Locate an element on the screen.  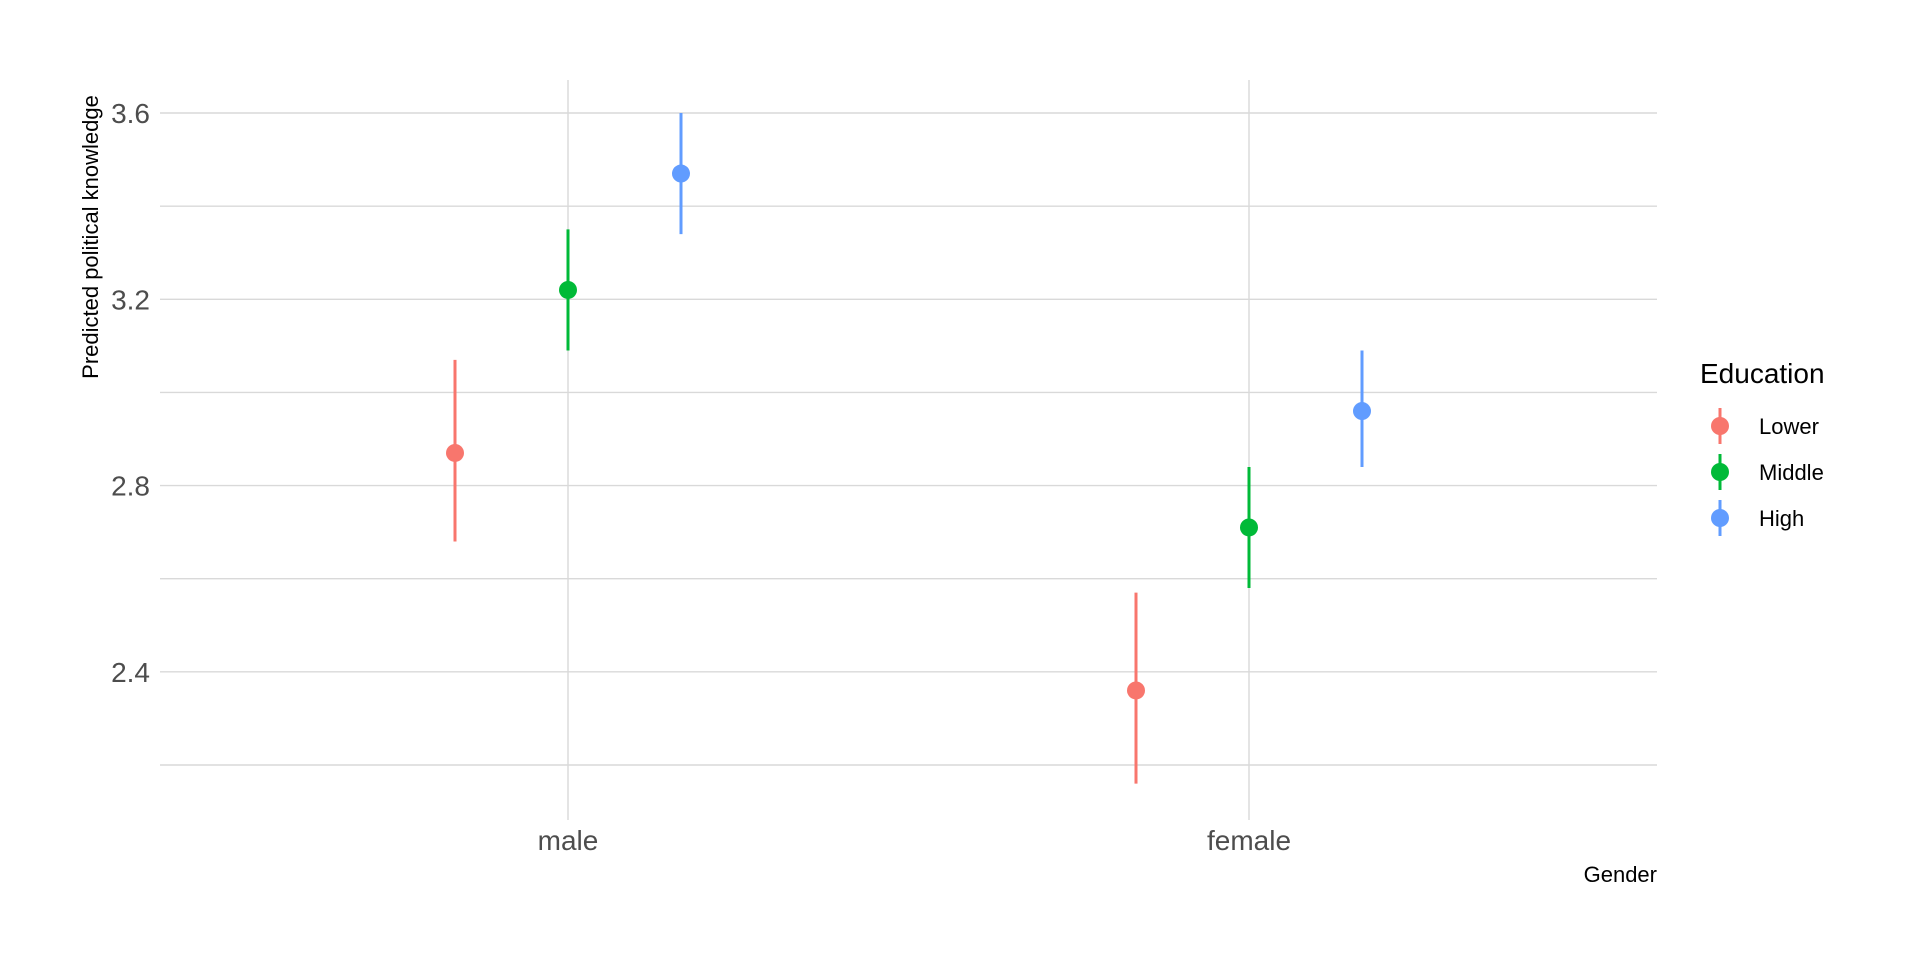
legend-label-lower: Lower is located at coordinates (1789, 426).